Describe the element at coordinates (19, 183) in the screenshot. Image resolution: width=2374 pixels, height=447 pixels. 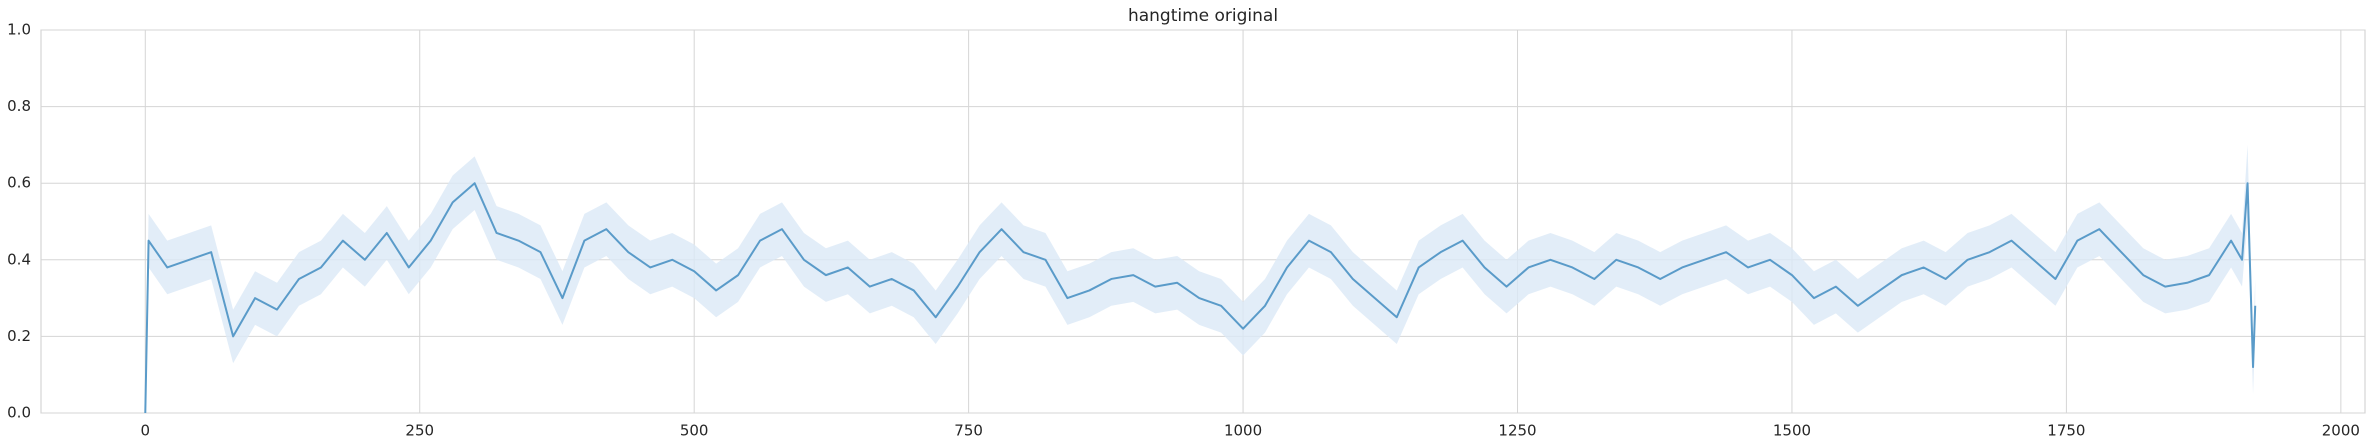
I see `y-tick-label: 0.6` at that location.